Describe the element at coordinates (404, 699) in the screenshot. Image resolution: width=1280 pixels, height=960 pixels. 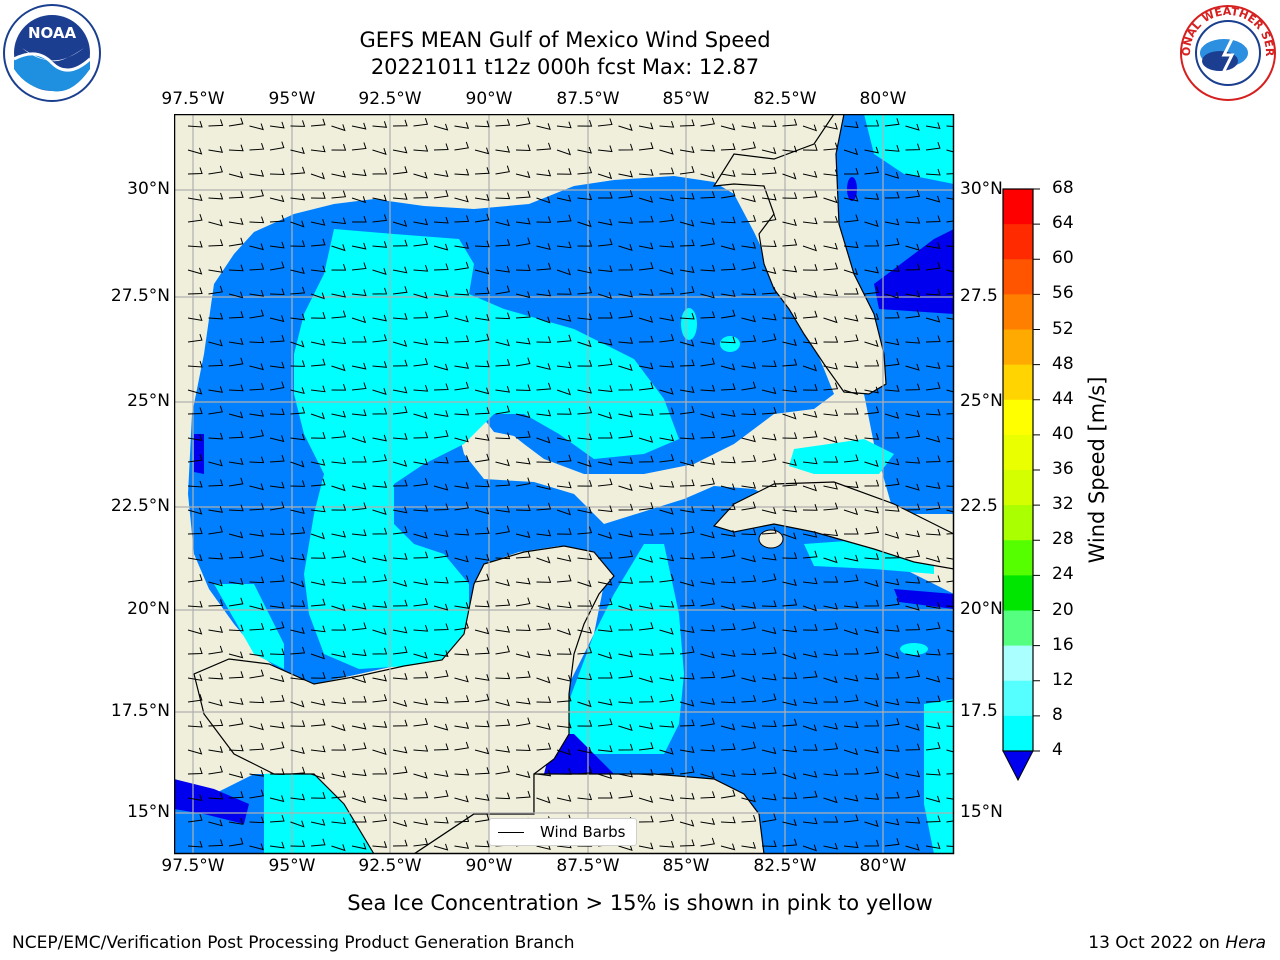
I see `land-yucatan` at that location.